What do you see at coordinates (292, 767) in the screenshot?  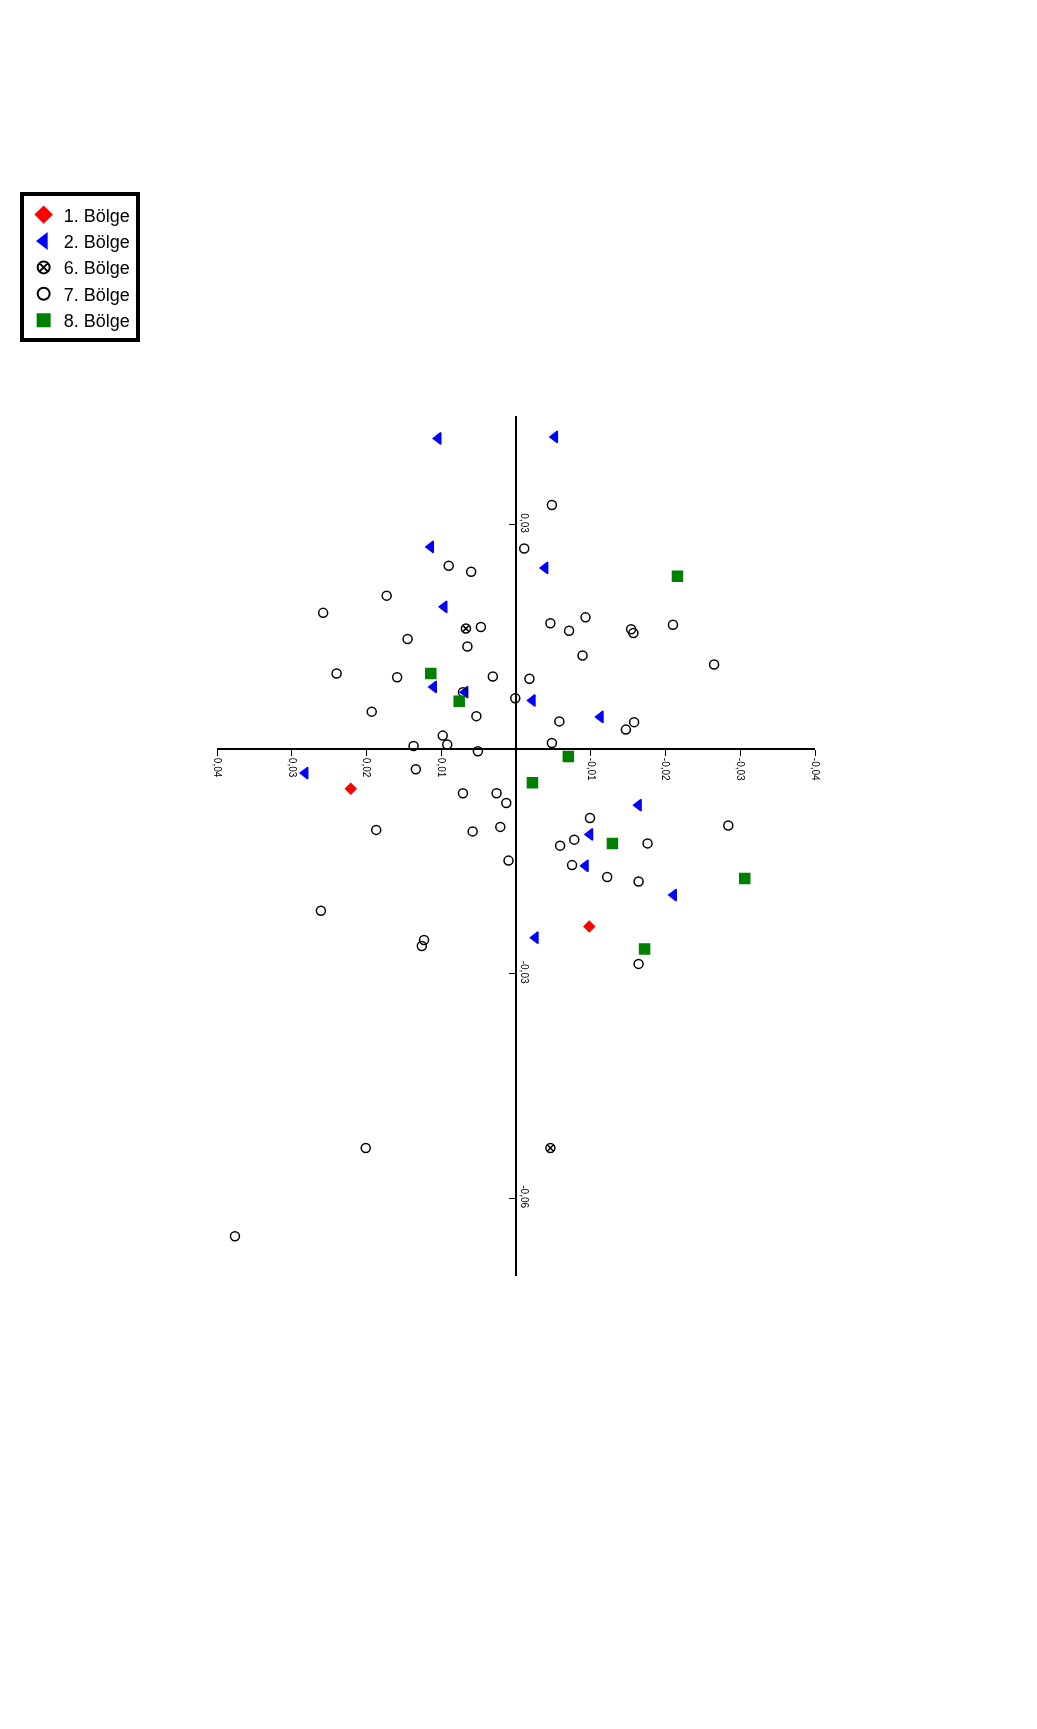 I see `x-tick-label: 0,03` at bounding box center [292, 767].